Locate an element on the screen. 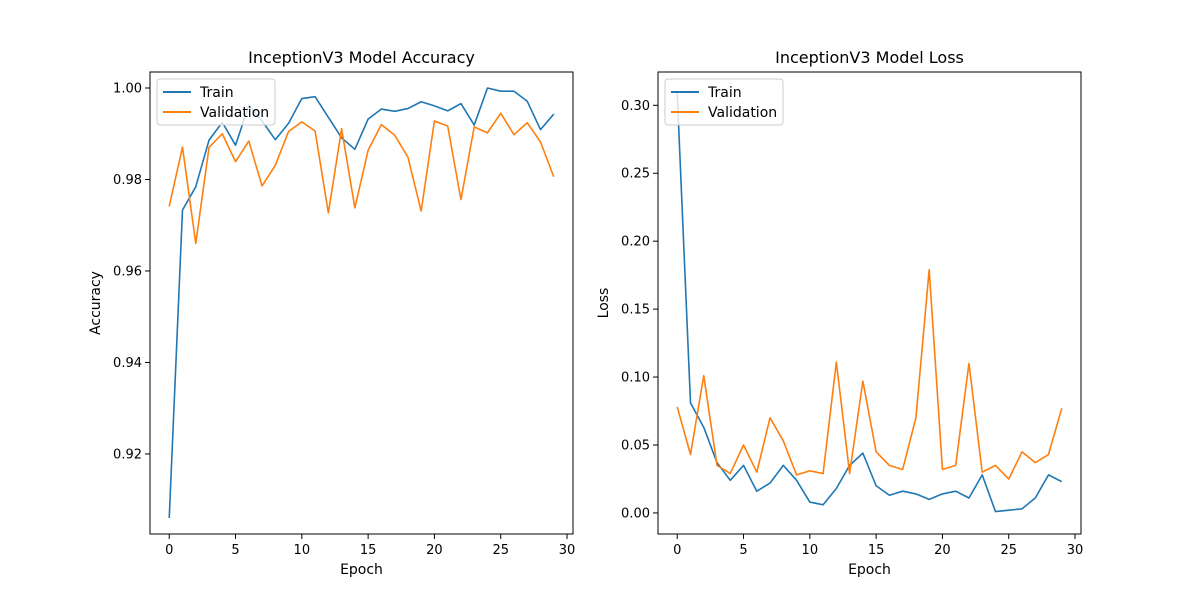 The height and width of the screenshot is (600, 1200). y-axis-label: Loss is located at coordinates (604, 303).